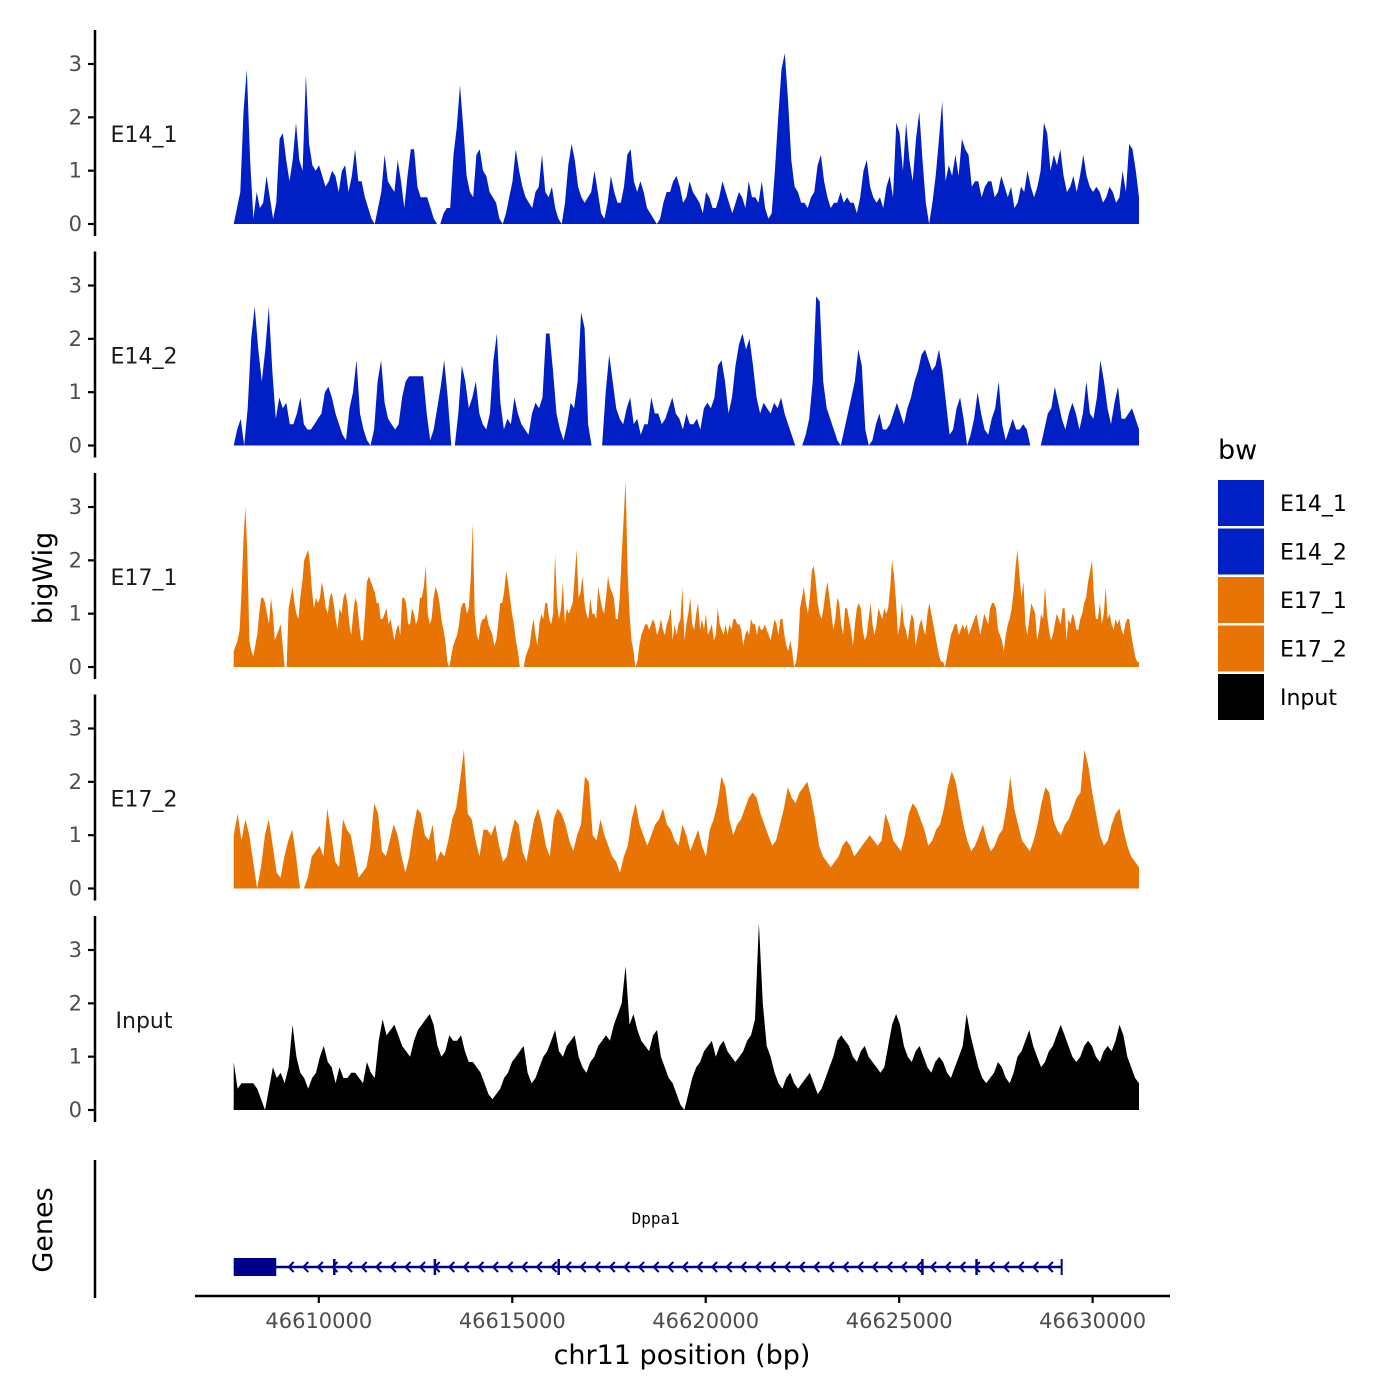 The height and width of the screenshot is (1400, 1400). What do you see at coordinates (43, 578) in the screenshot?
I see `y-axis-title: bigWig` at bounding box center [43, 578].